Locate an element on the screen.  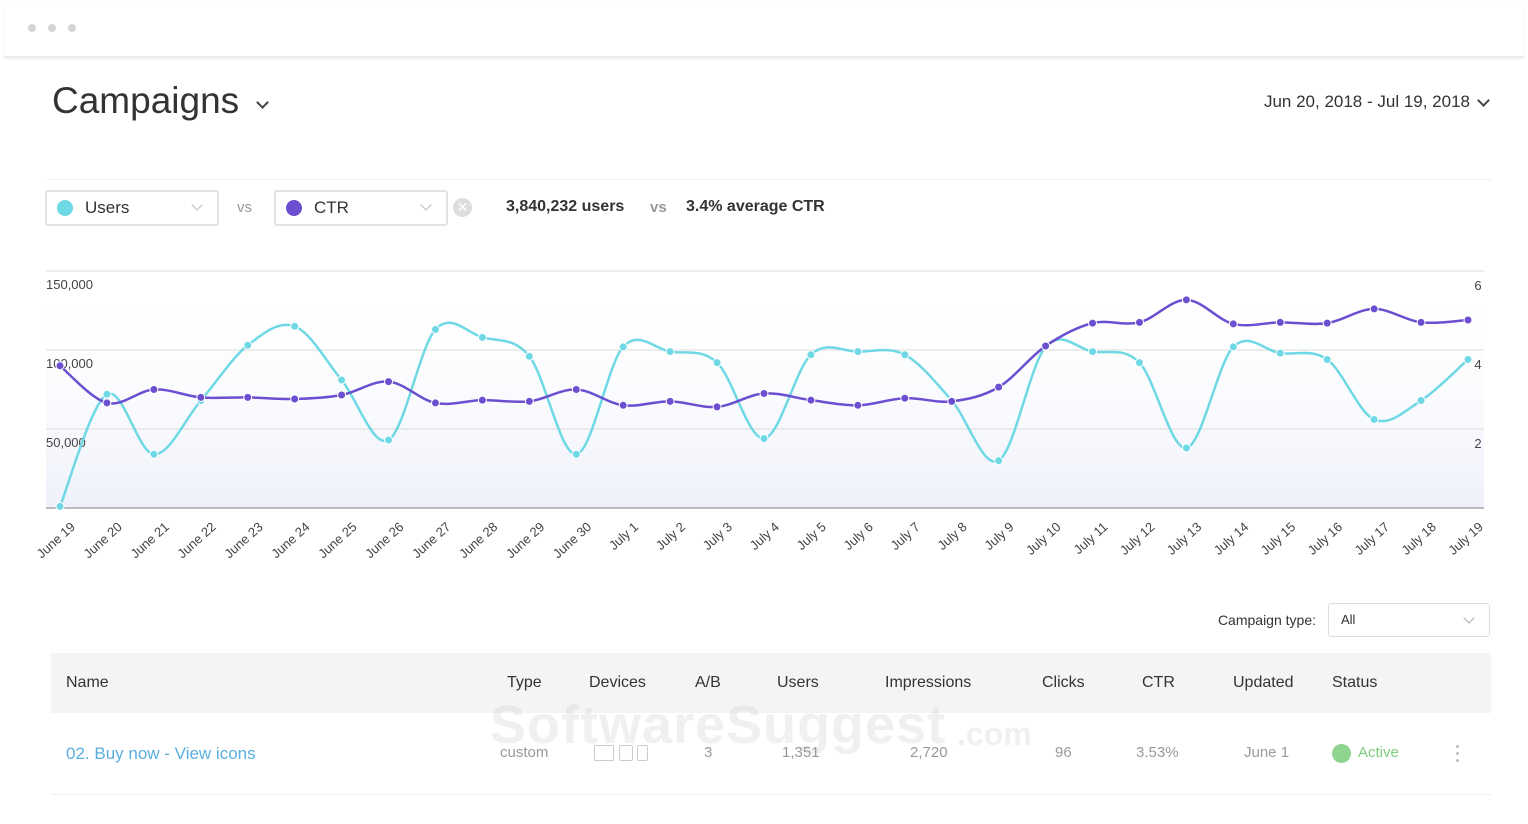
column-header: Clicks is located at coordinates (1063, 682).